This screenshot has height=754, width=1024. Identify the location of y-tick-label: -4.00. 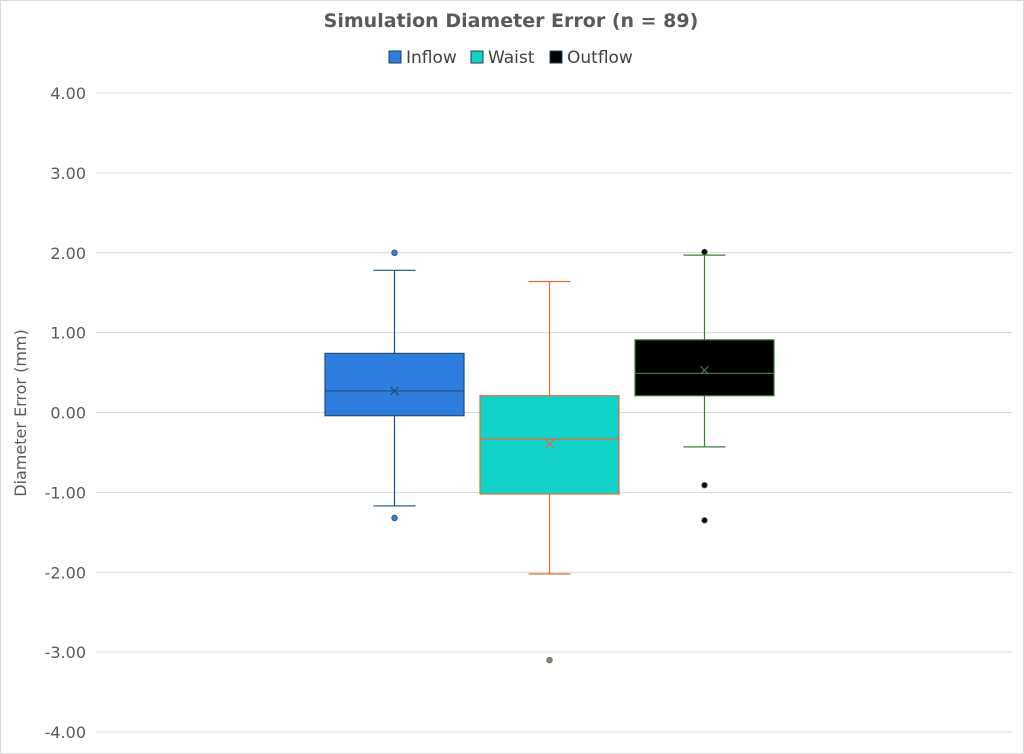
(65, 732).